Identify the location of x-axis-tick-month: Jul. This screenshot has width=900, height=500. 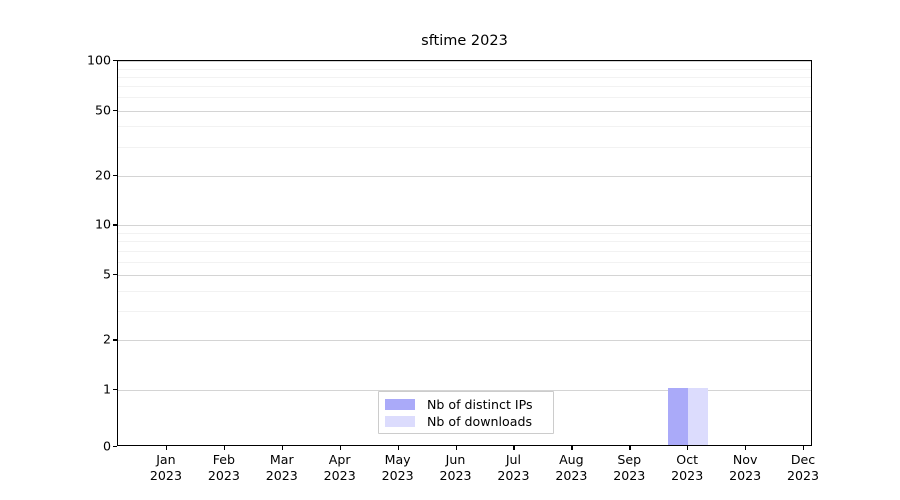
(513, 459).